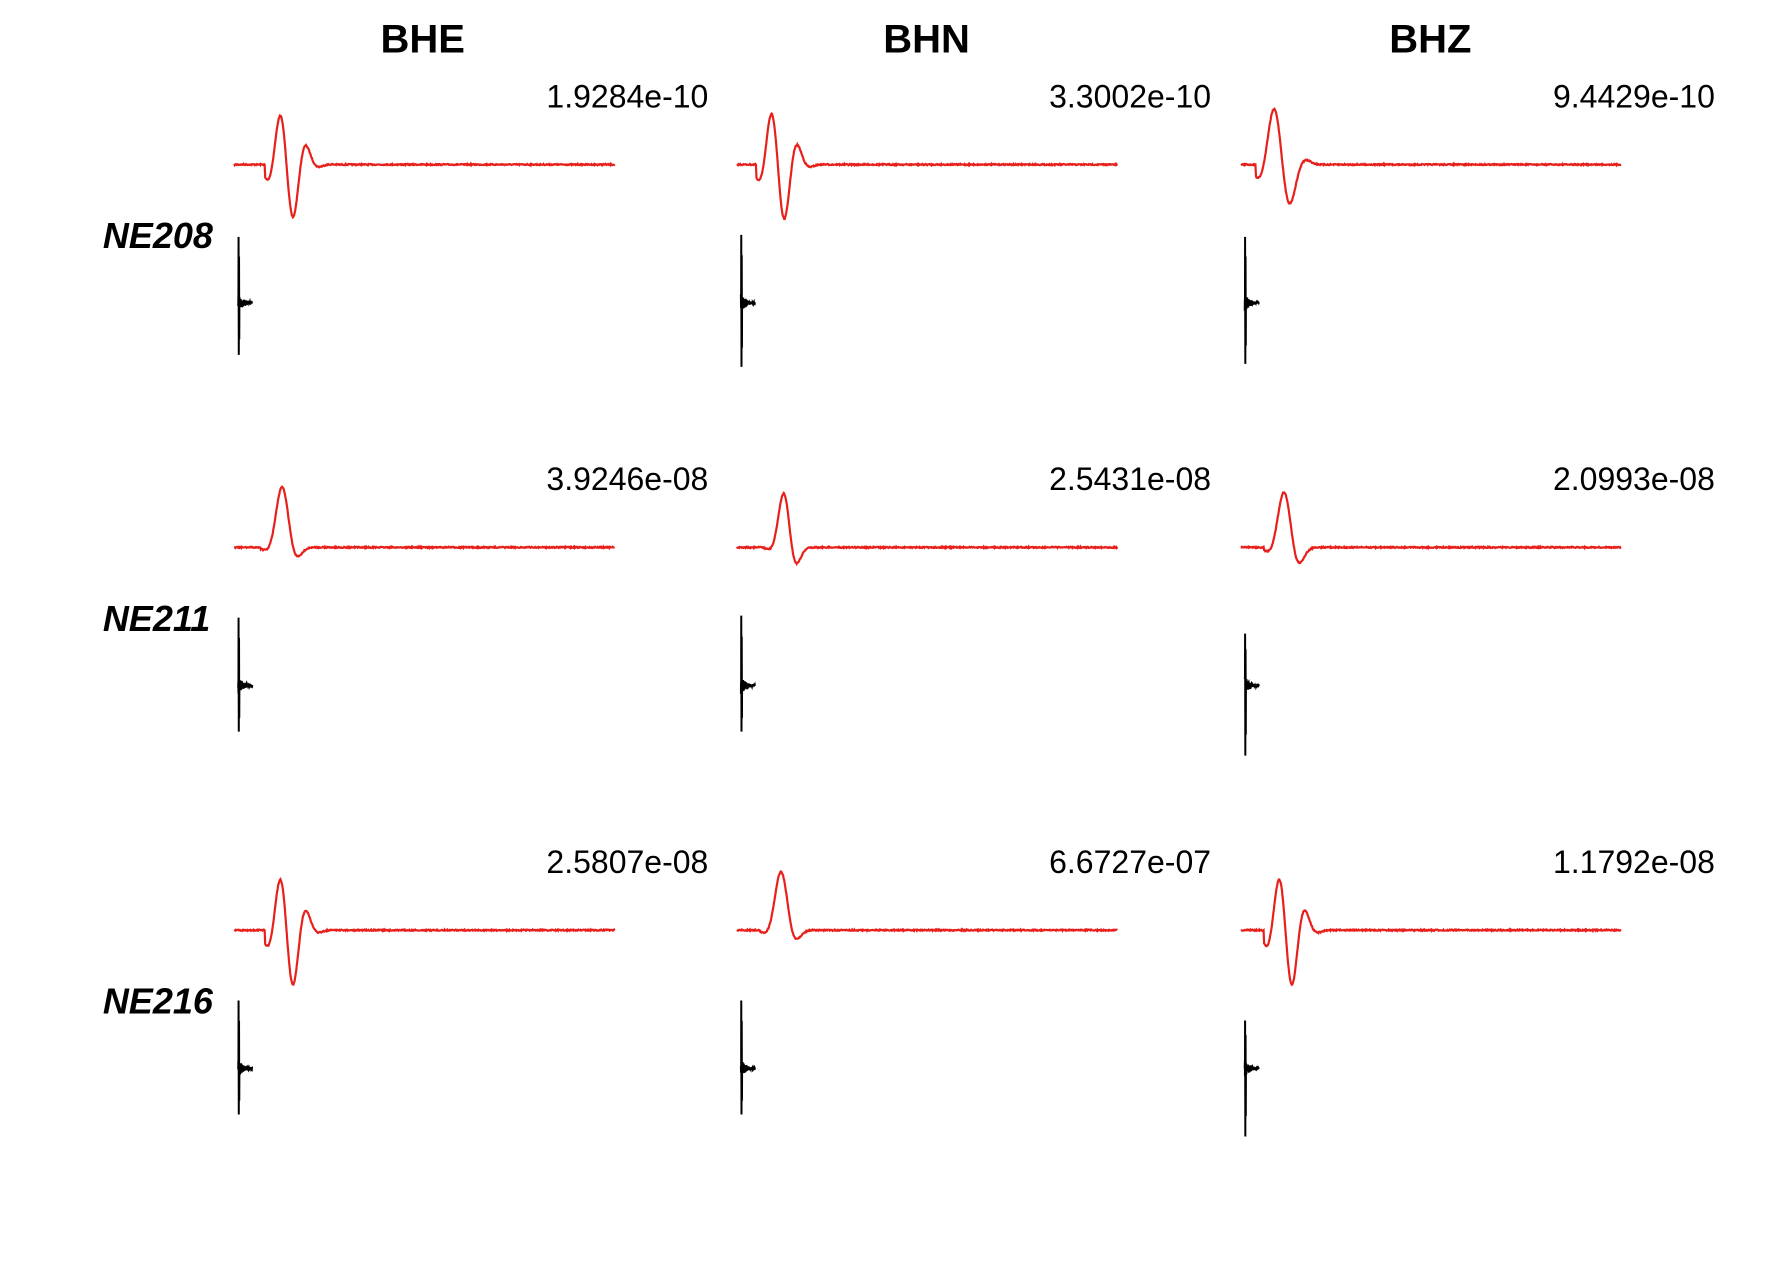 This screenshot has height=1265, width=1772. Describe the element at coordinates (1634, 96) in the screenshot. I see `amplitude-label: 9.4429e-10` at that location.